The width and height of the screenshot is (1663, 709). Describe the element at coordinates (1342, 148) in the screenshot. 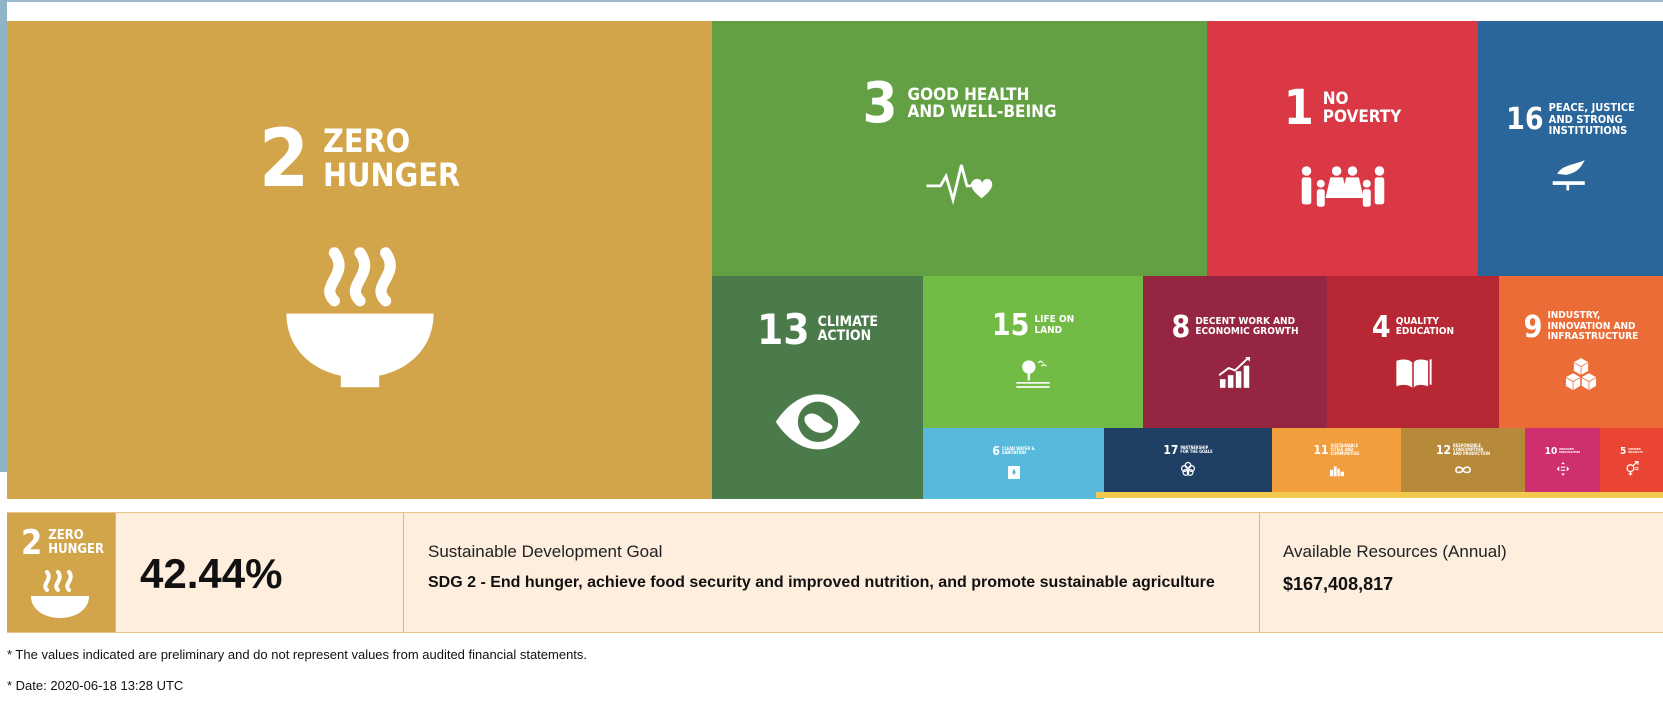

I see `tile-sdg-1: 1 NO POVERTY` at that location.